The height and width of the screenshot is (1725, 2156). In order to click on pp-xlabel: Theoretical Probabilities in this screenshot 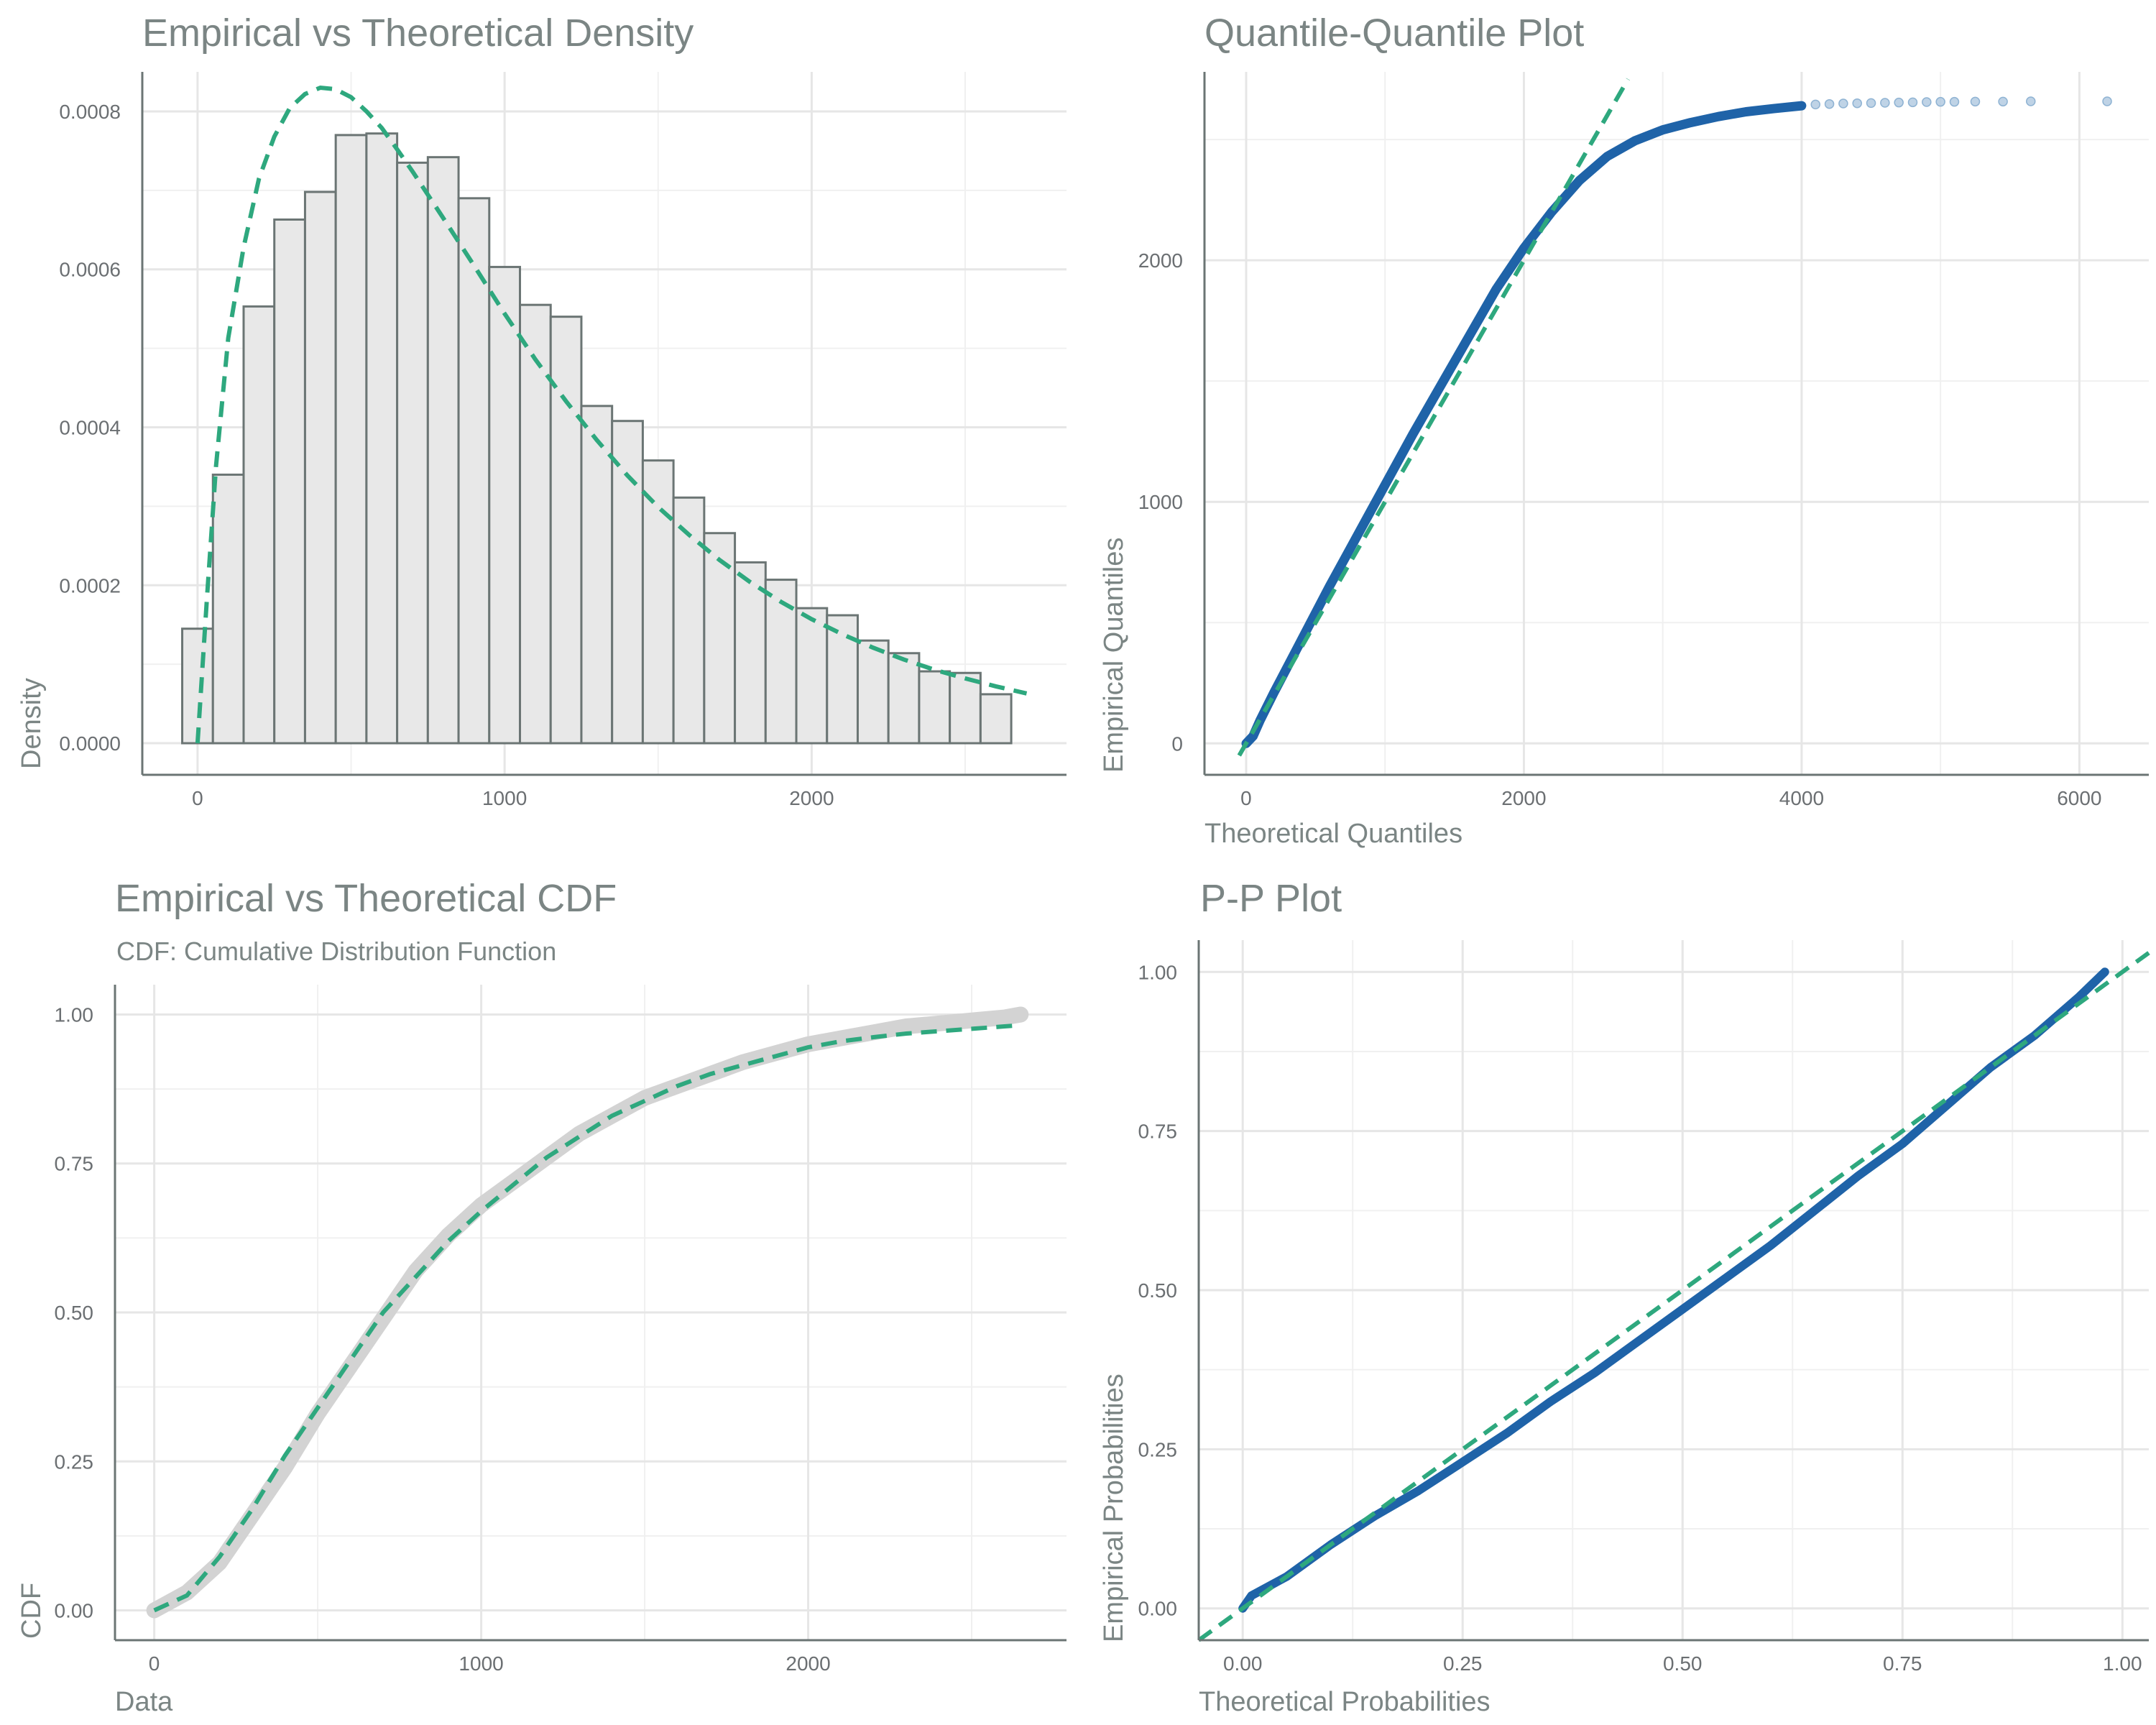, I will do `click(1345, 1702)`.